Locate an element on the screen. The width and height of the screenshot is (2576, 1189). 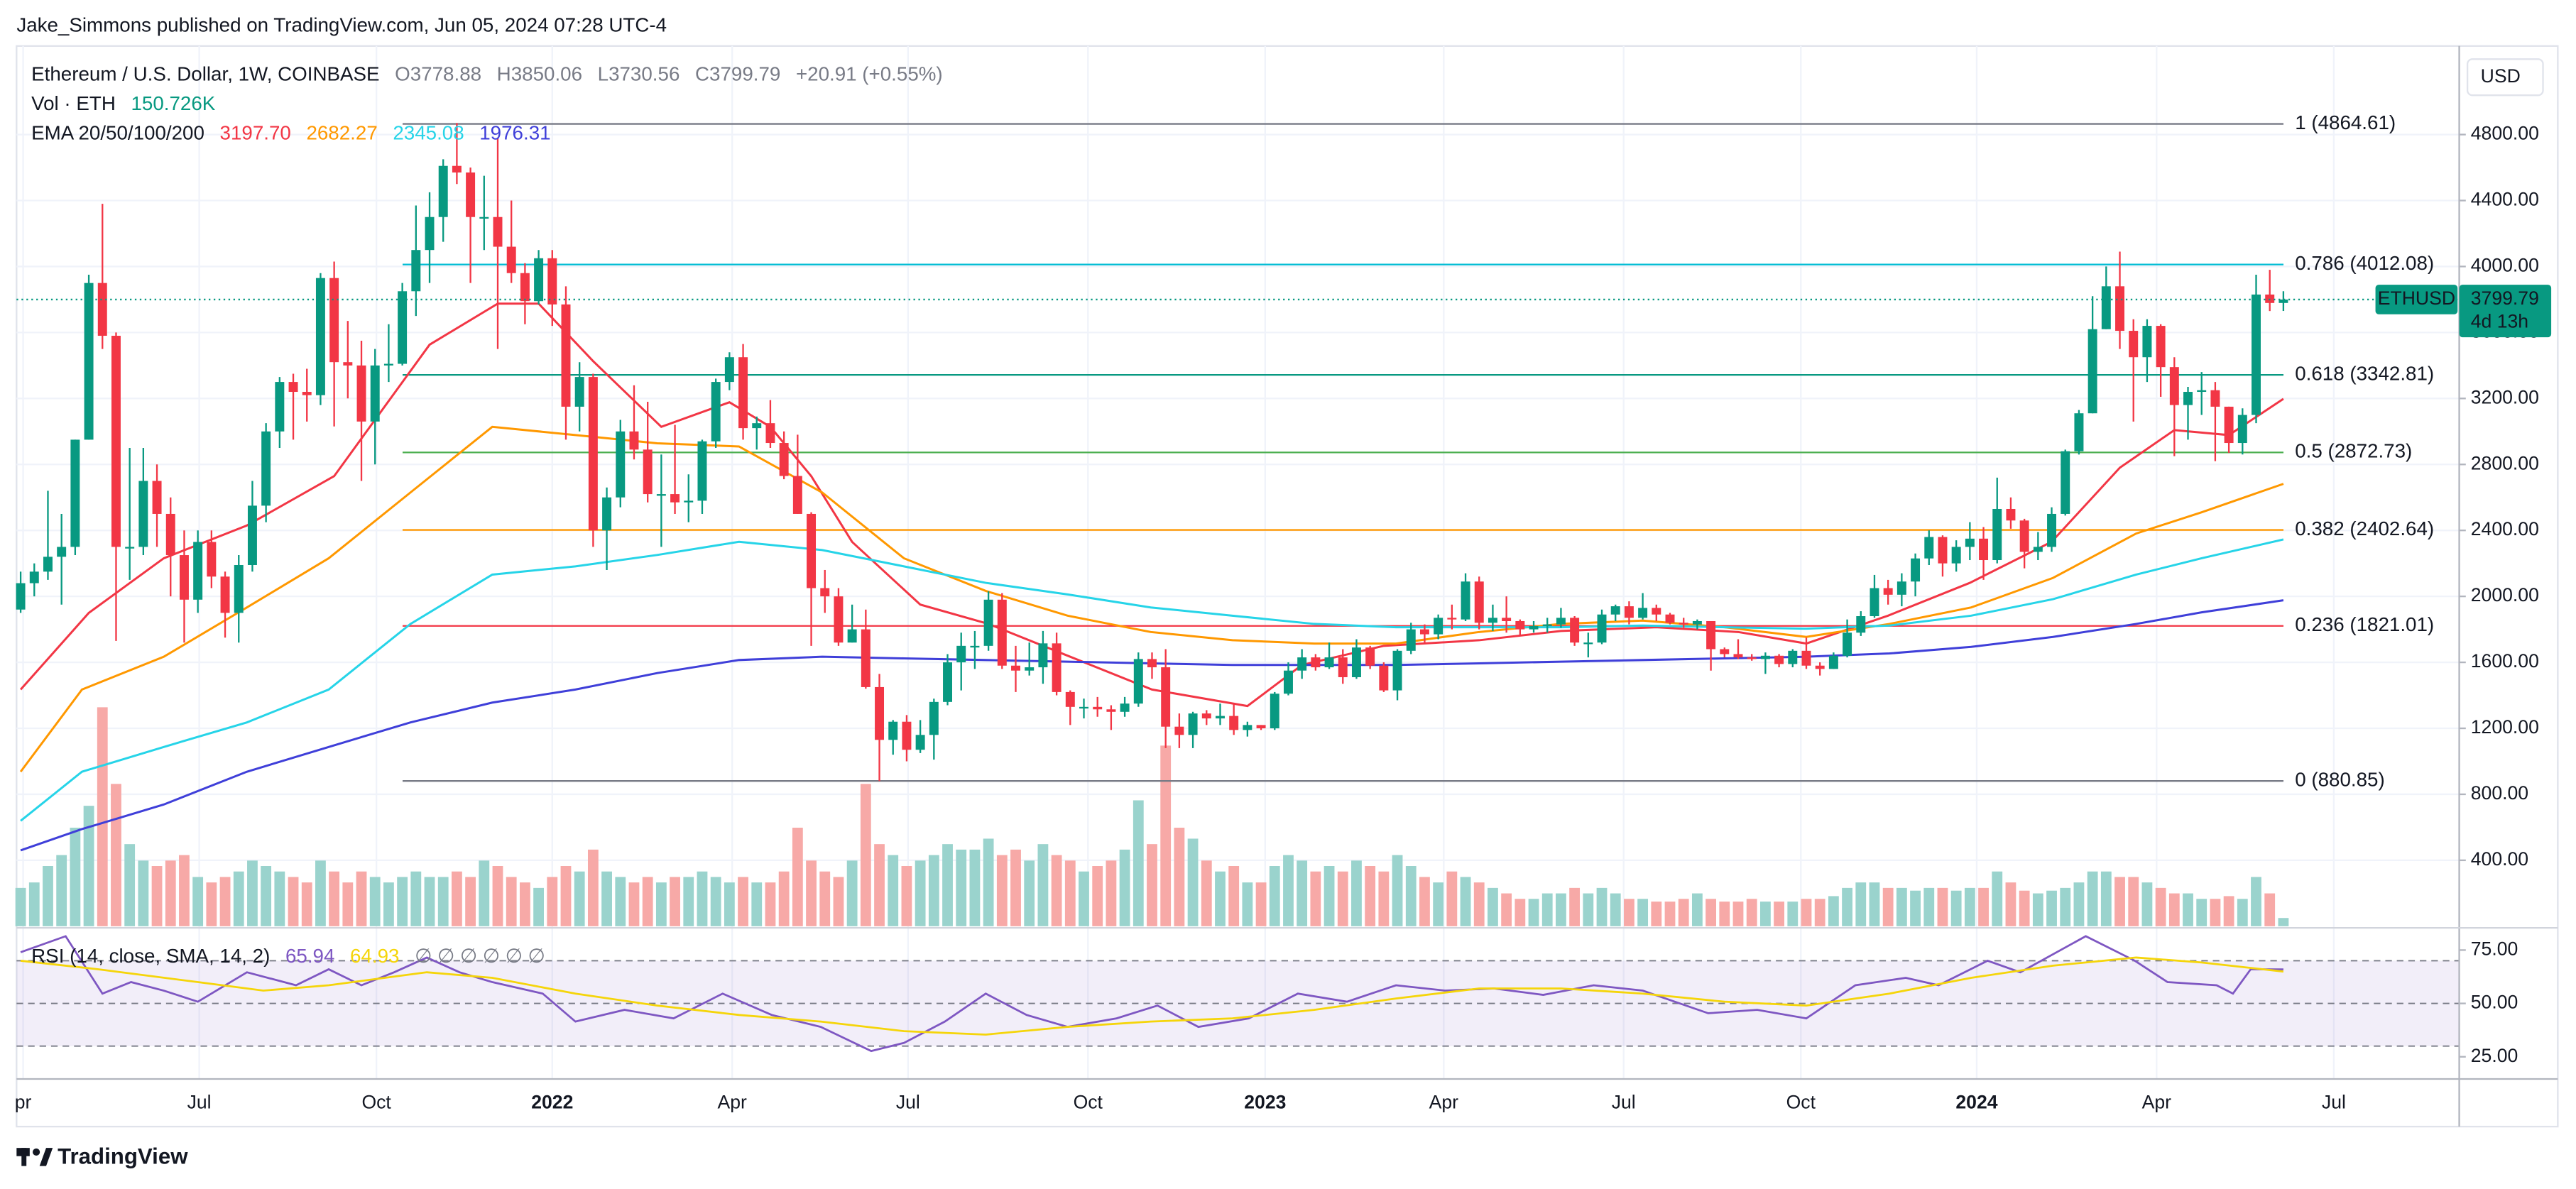
currency: USD is located at coordinates (2501, 76).